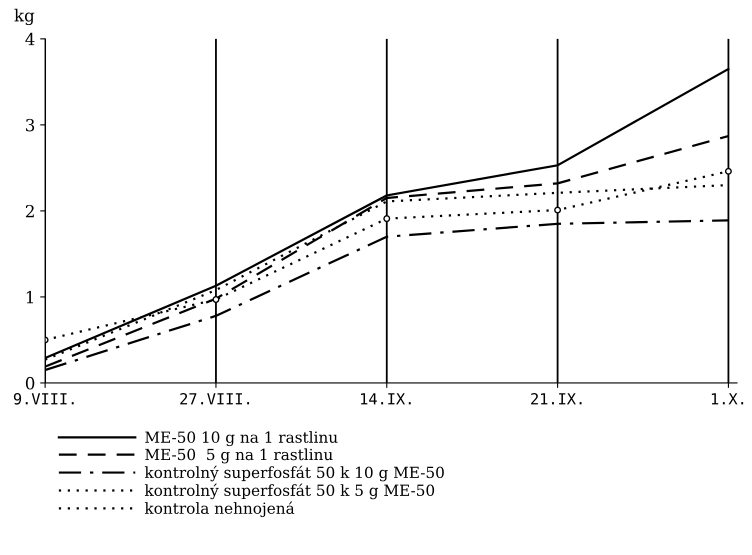  What do you see at coordinates (289, 492) in the screenshot?
I see `legend-label: kontrolný superfosfát 50 k 5 g ME-50` at bounding box center [289, 492].